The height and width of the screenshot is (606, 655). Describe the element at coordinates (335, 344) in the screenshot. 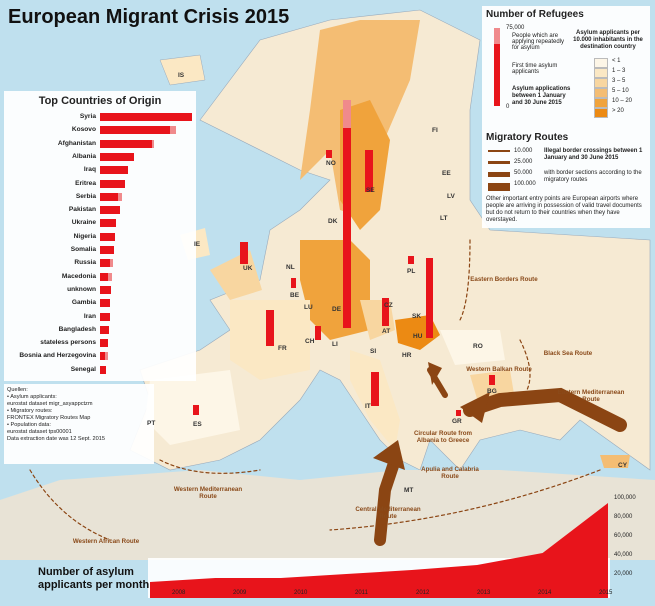

I see `country-label: LI` at that location.